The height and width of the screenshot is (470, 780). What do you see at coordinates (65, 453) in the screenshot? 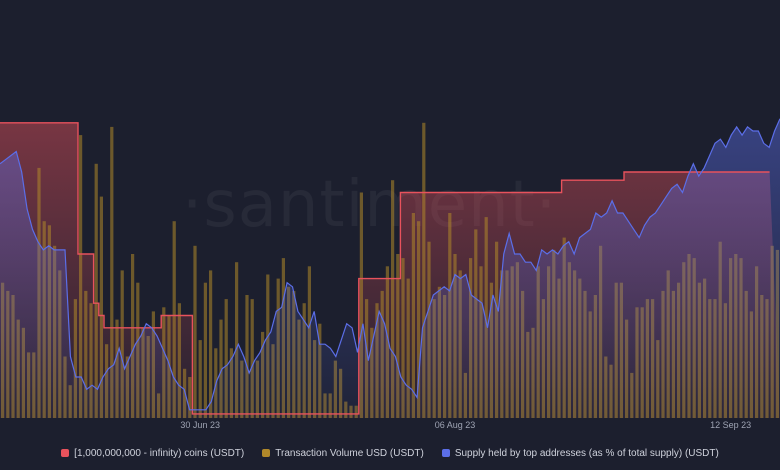
I see `legend-swatch-coins` at bounding box center [65, 453].